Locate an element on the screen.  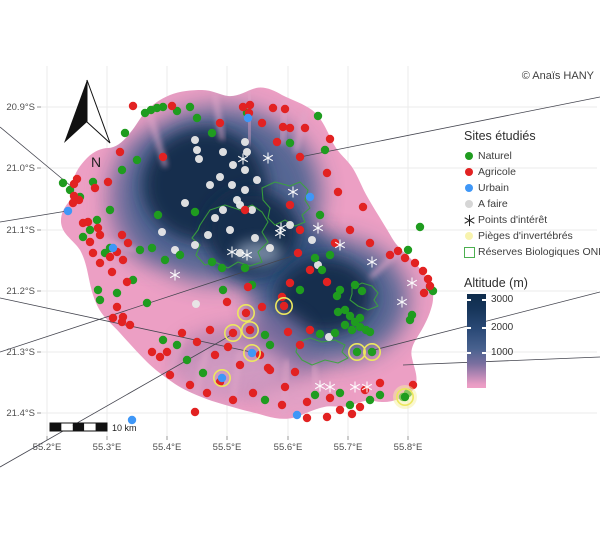
legend-item-reserves: Réserves Biologiques ONF is located at coordinates (530, 252).